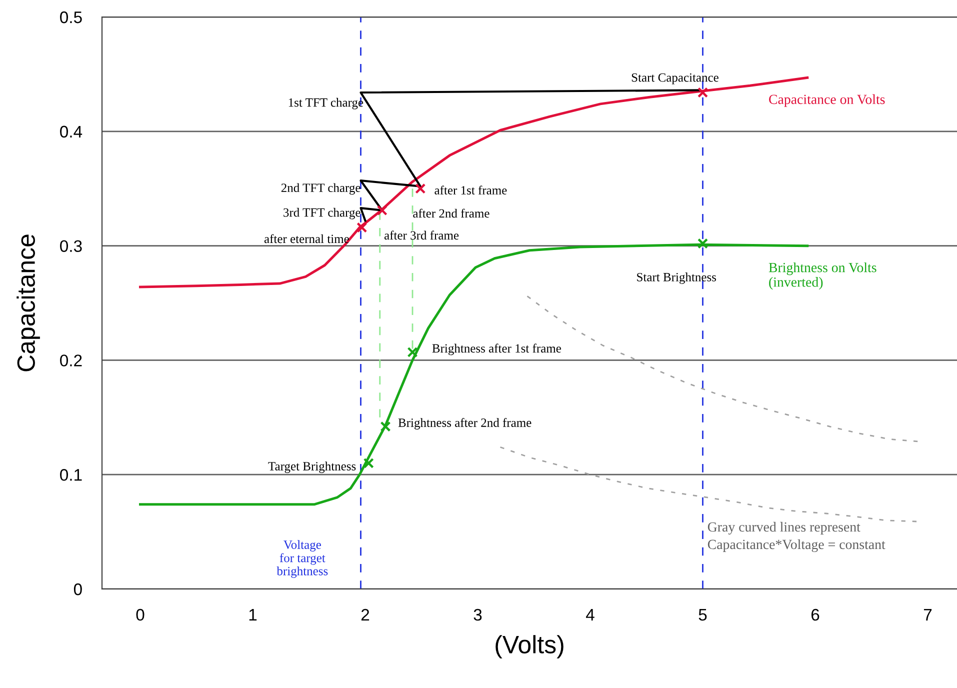 This screenshot has height=688, width=957. I want to click on annotation: Brightness after 2nd frame, so click(465, 424).